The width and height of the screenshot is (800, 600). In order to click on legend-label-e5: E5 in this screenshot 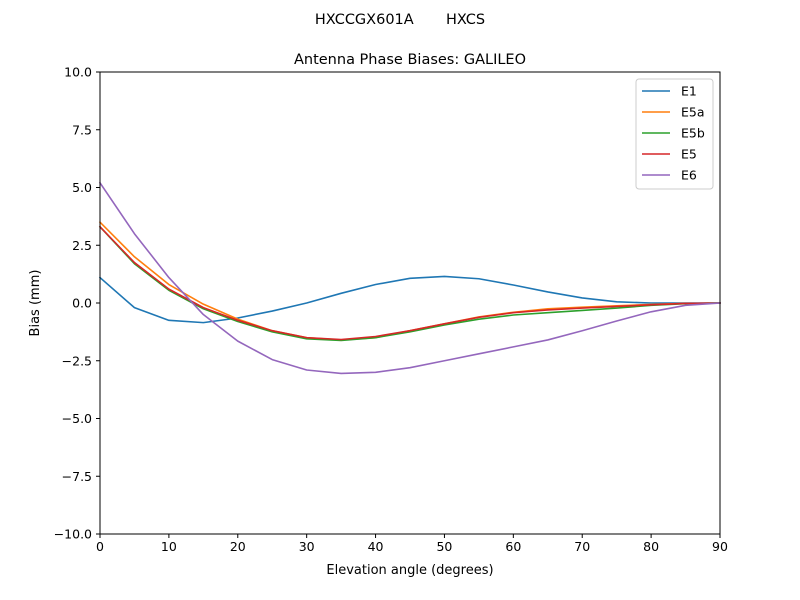, I will do `click(689, 154)`.